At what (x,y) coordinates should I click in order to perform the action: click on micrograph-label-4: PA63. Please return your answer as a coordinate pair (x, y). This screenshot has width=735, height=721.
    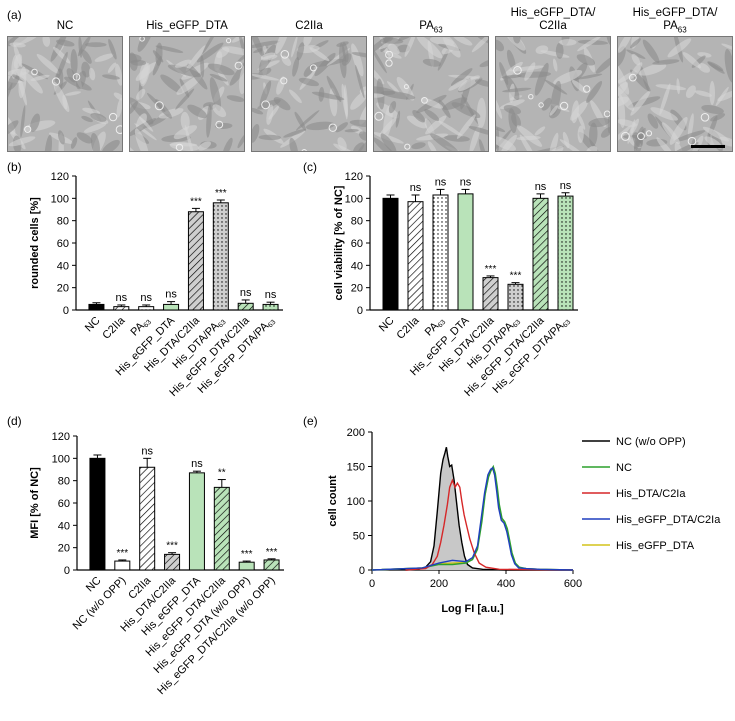
    Looking at the image, I should click on (431, 28).